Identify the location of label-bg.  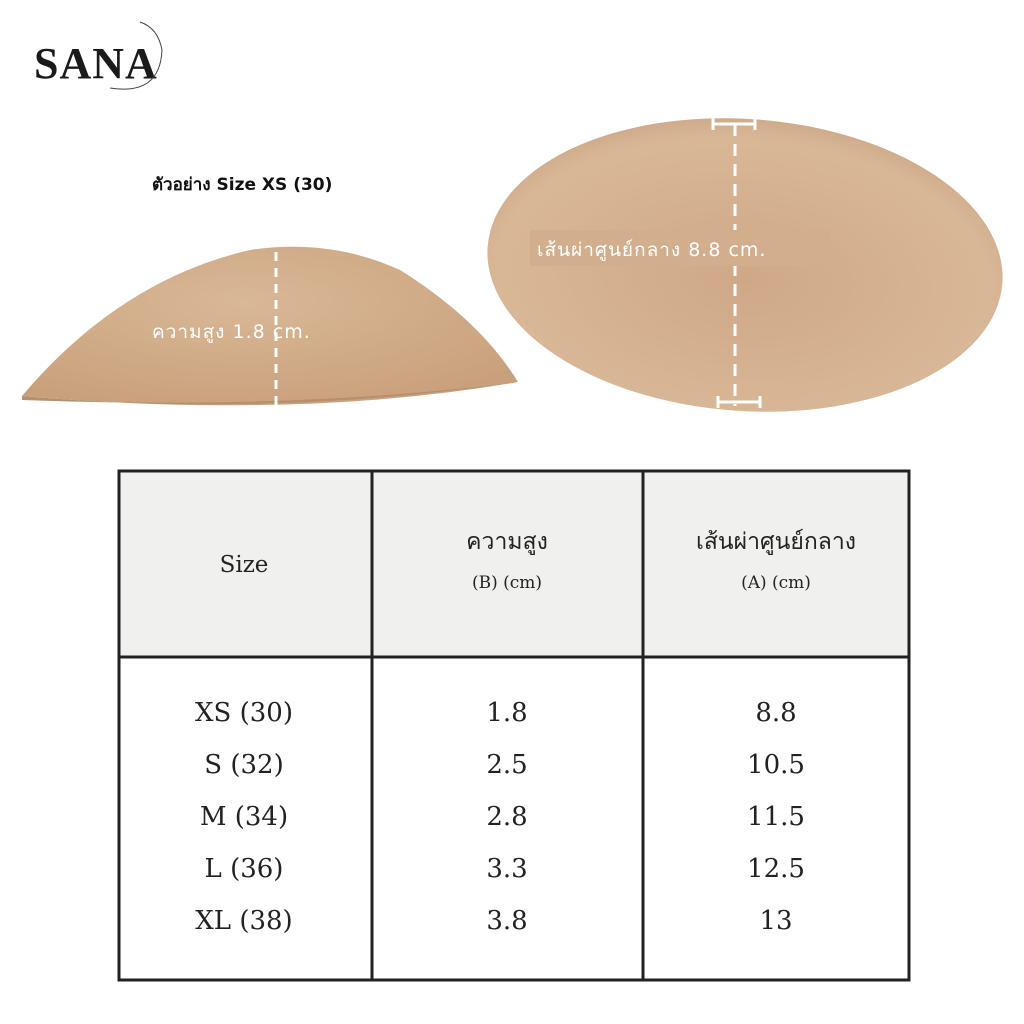
(680, 248).